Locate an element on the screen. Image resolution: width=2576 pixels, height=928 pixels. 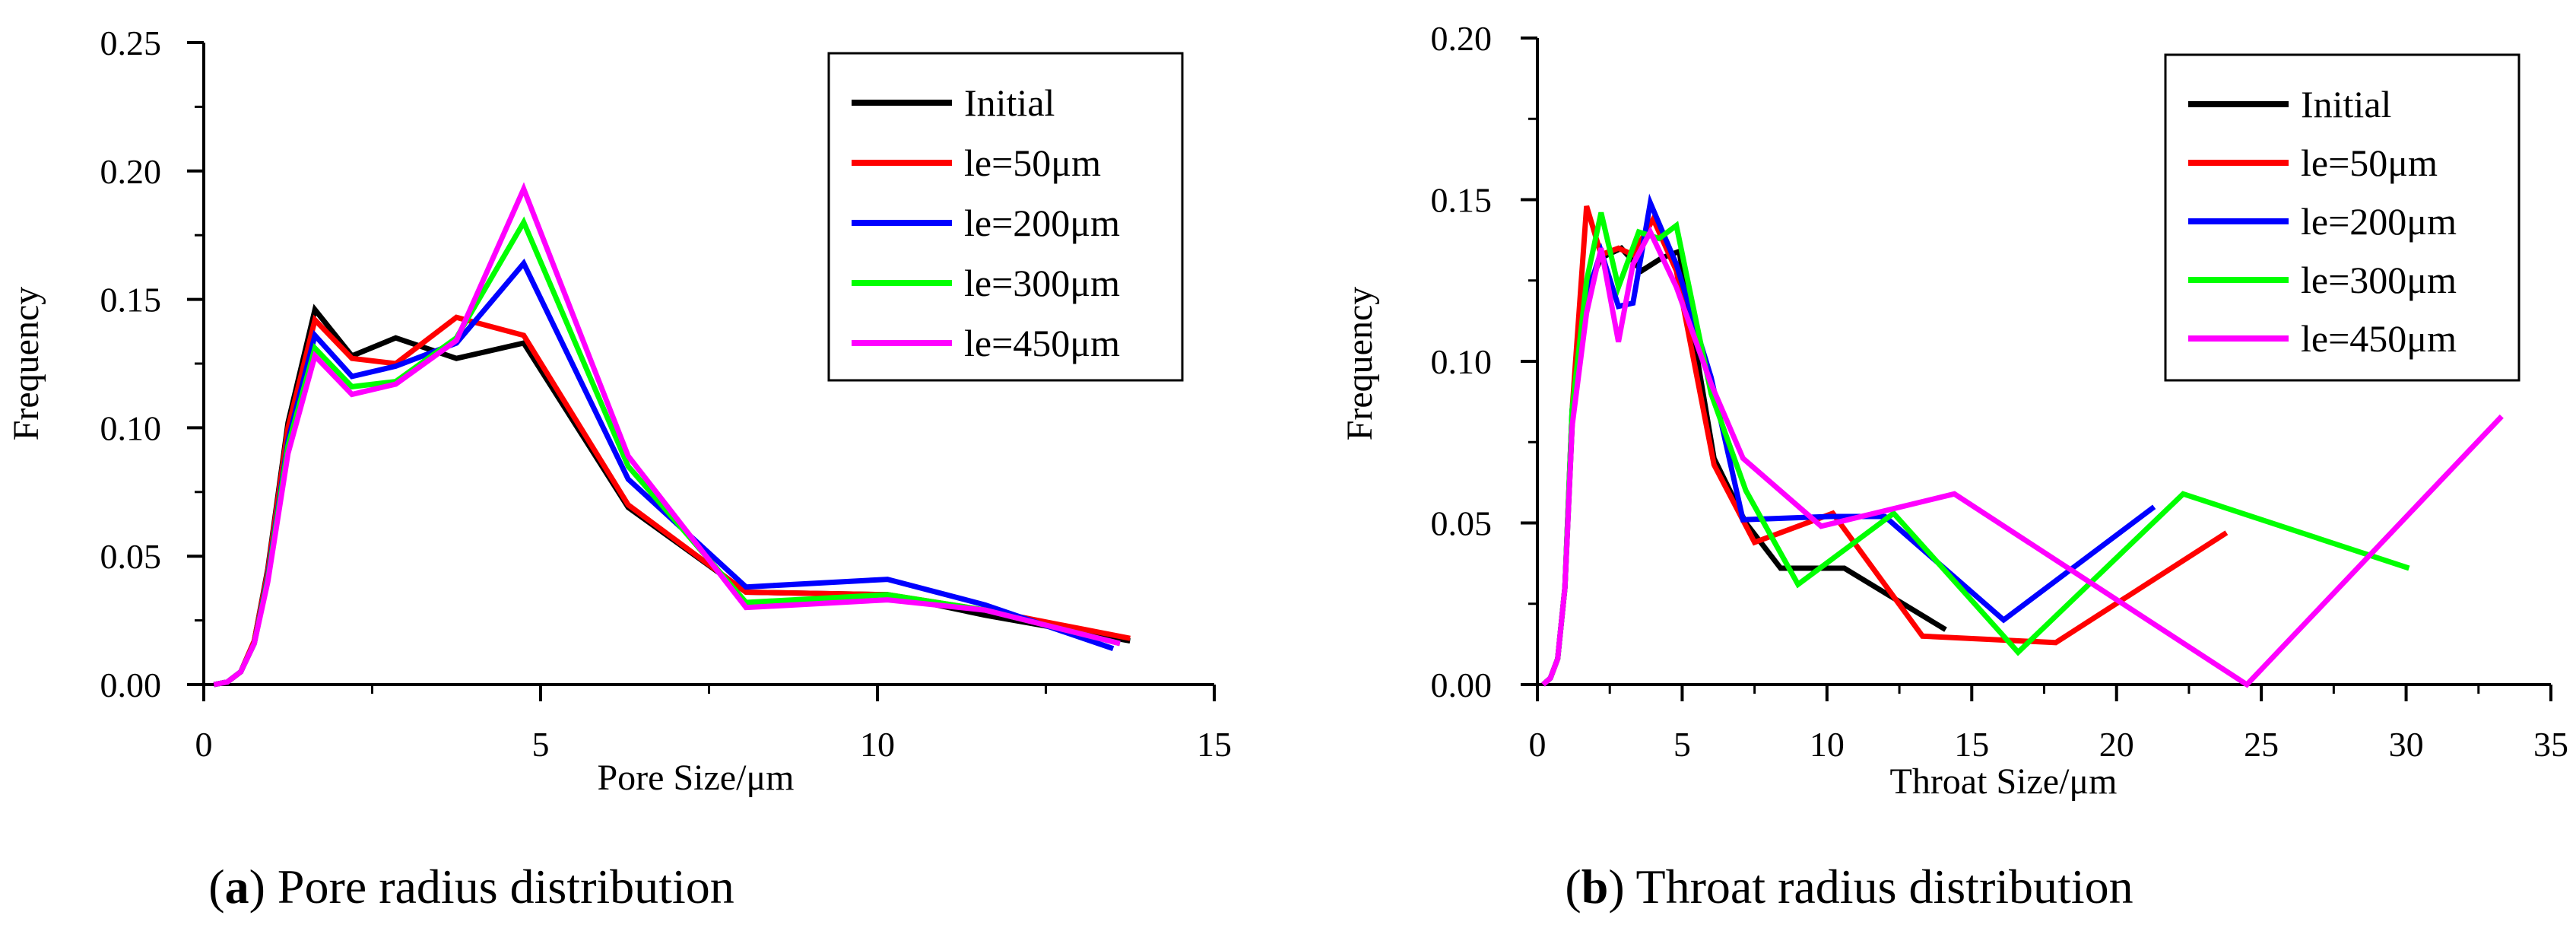
chart-a-y-tick-label: 0.15 is located at coordinates (131, 300).